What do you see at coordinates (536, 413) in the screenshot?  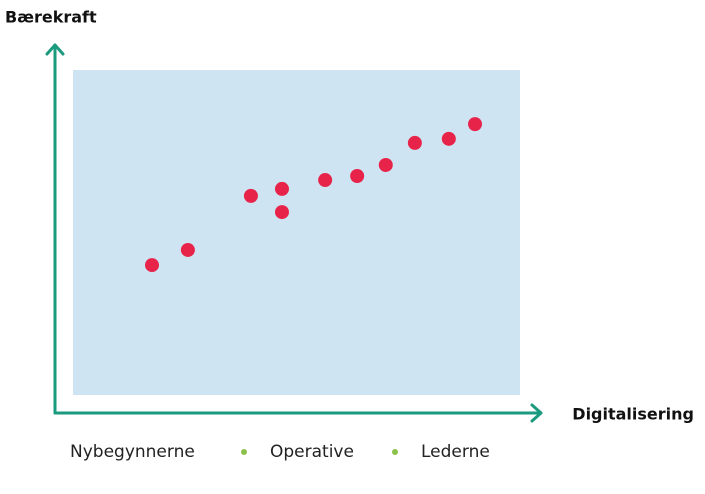 I see `x-arrow` at bounding box center [536, 413].